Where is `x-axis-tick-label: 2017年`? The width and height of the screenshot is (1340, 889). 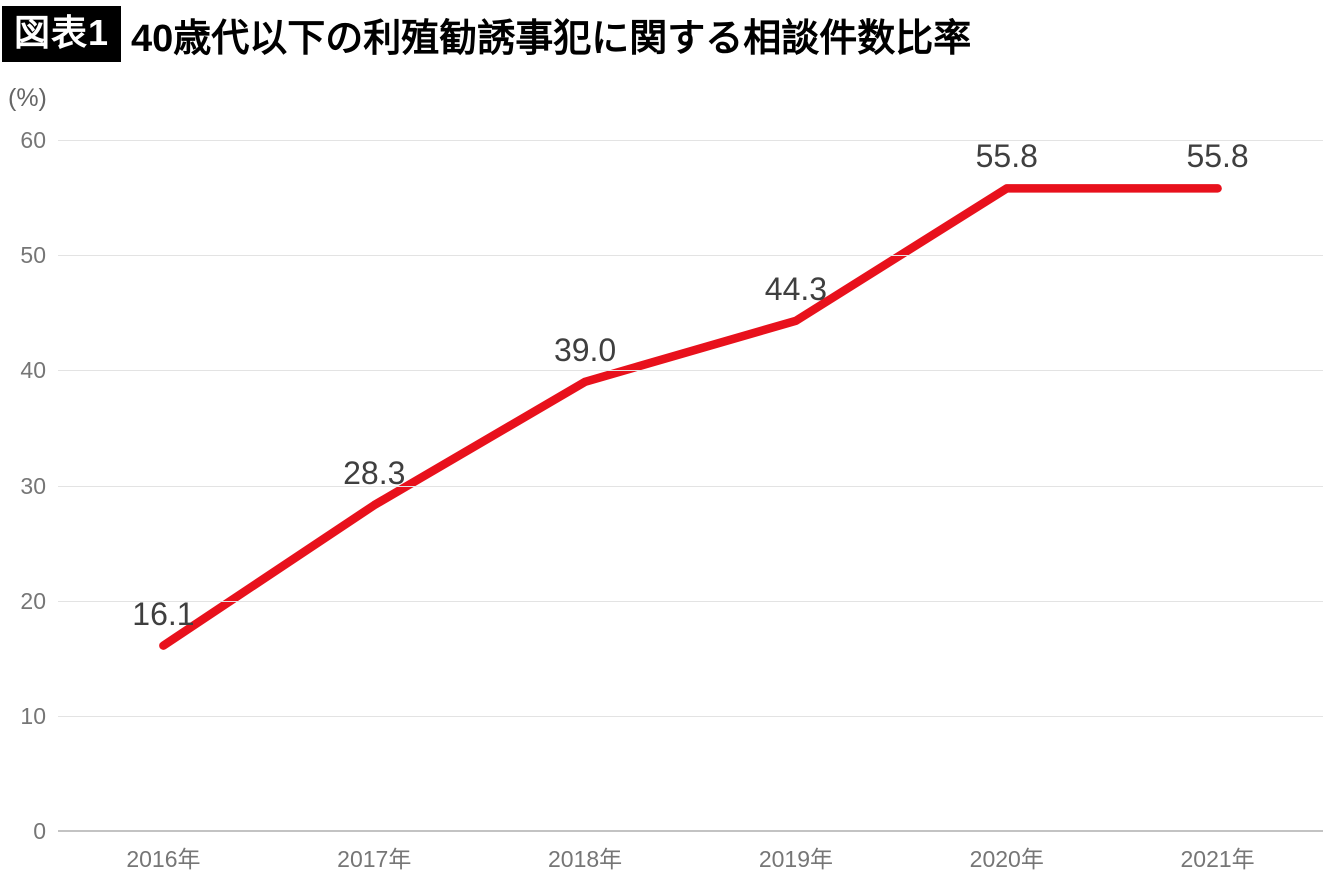
x-axis-tick-label: 2017年 is located at coordinates (374, 859).